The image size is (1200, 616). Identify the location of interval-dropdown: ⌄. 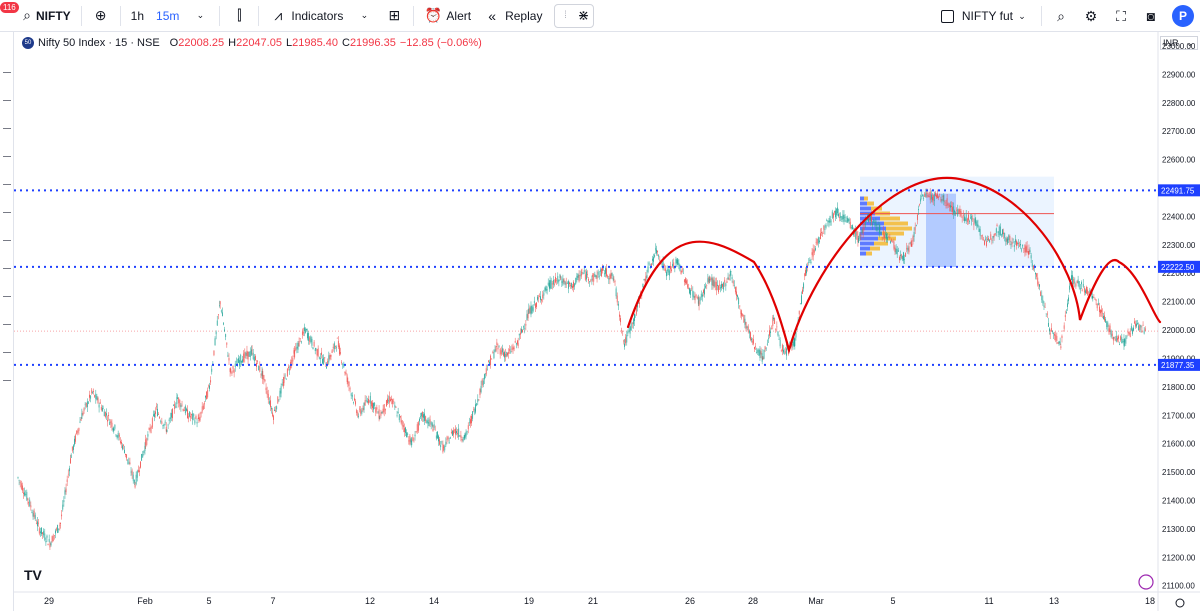
(200, 16).